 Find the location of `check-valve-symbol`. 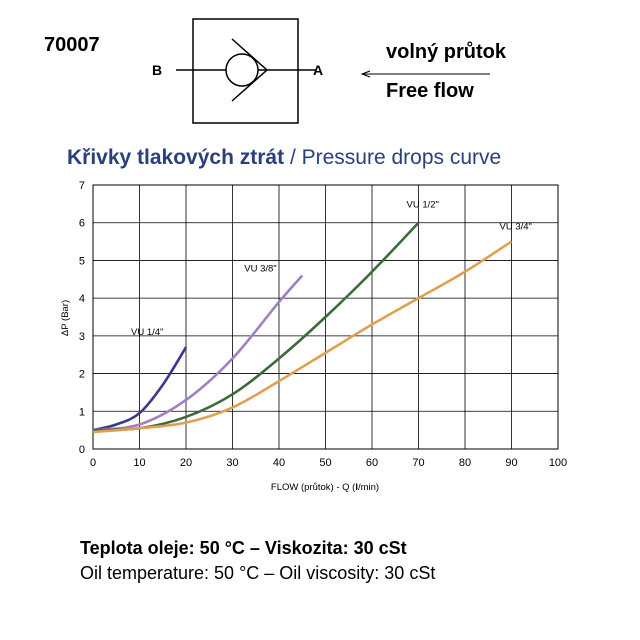

check-valve-symbol is located at coordinates (246, 71).